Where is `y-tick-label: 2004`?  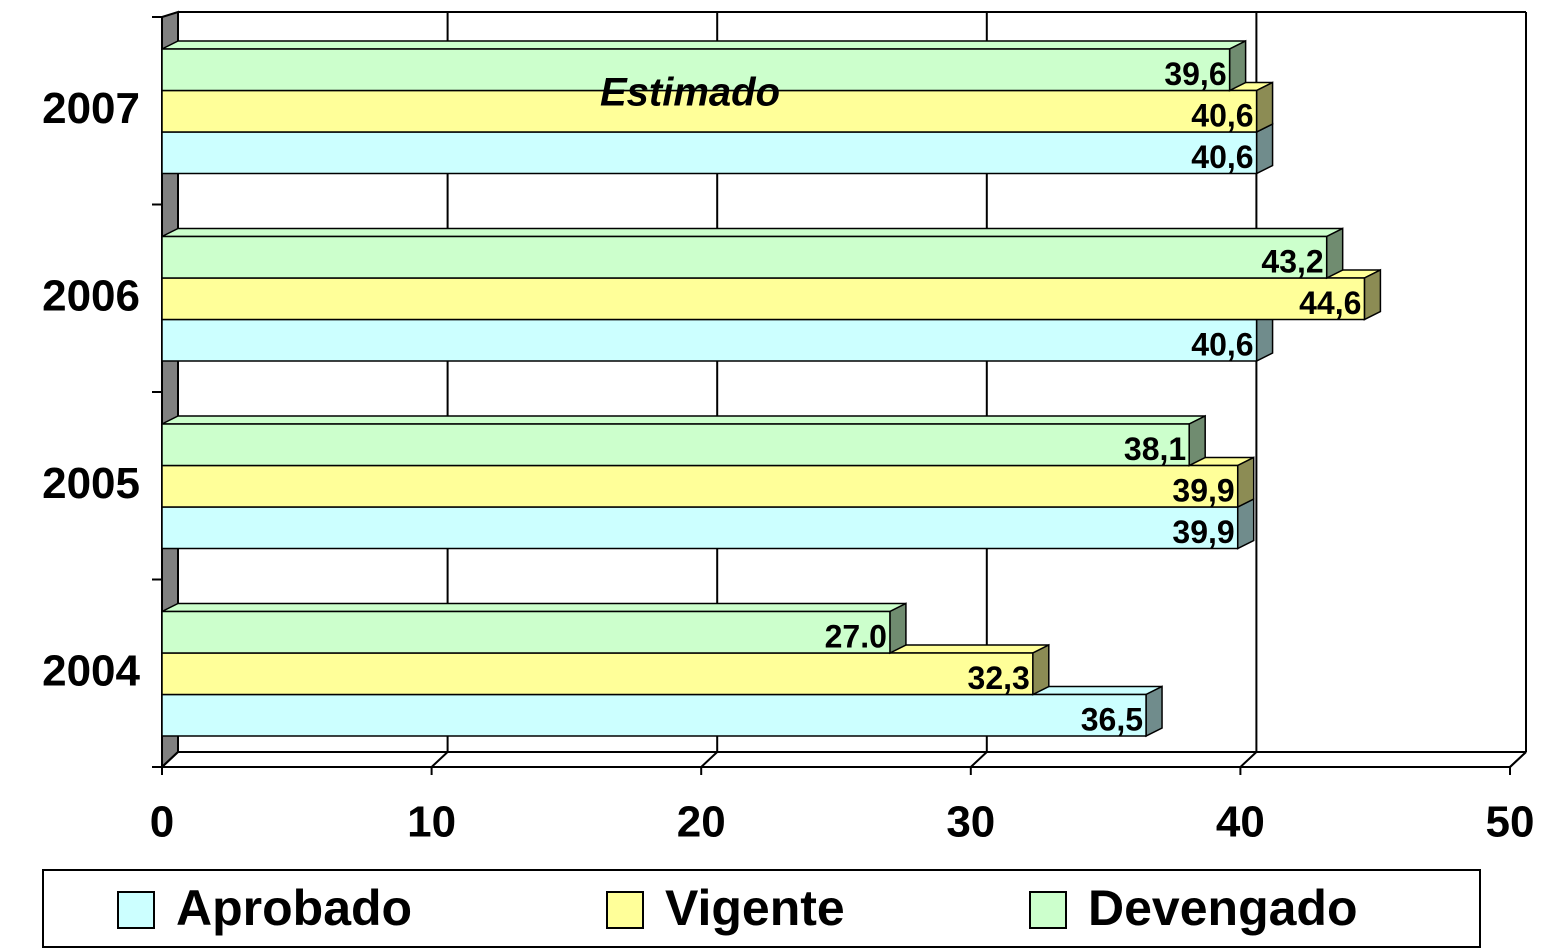 y-tick-label: 2004 is located at coordinates (91, 670).